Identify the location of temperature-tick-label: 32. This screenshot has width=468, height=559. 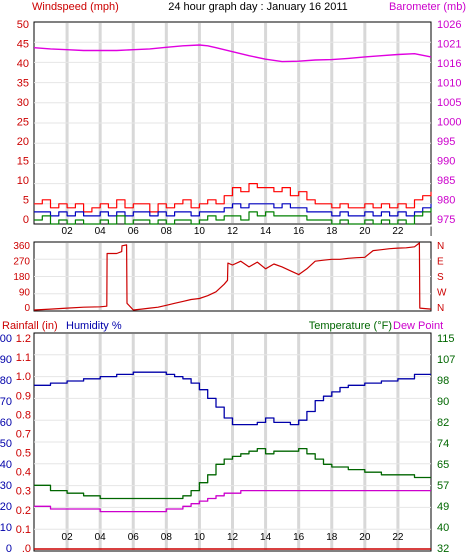
(443, 549).